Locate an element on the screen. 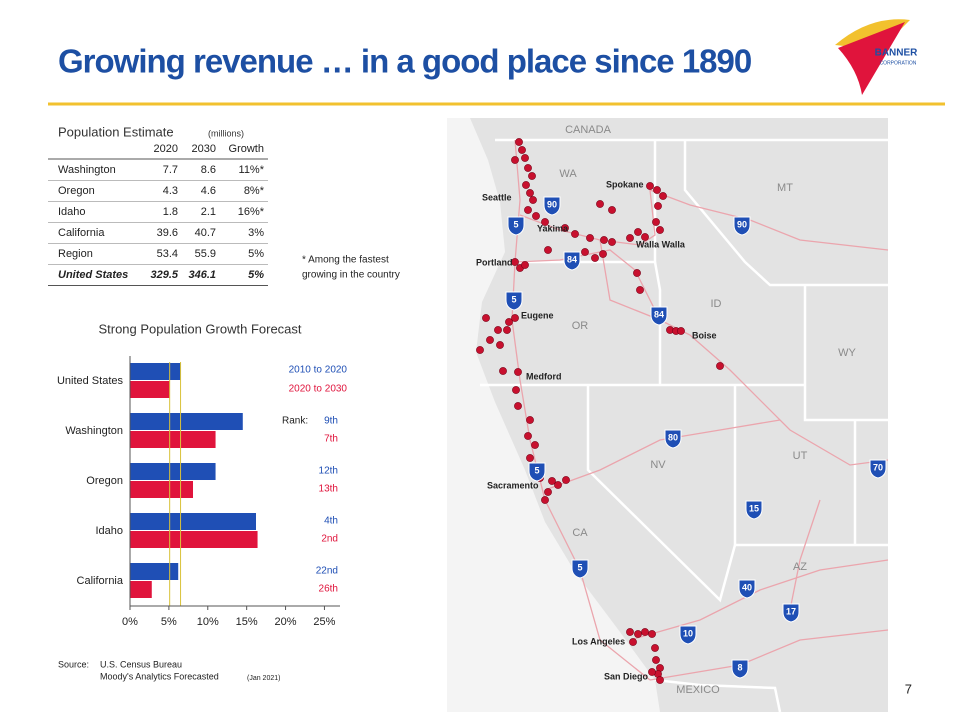 The height and width of the screenshot is (720, 960). interstate-number: 8 is located at coordinates (739, 667).